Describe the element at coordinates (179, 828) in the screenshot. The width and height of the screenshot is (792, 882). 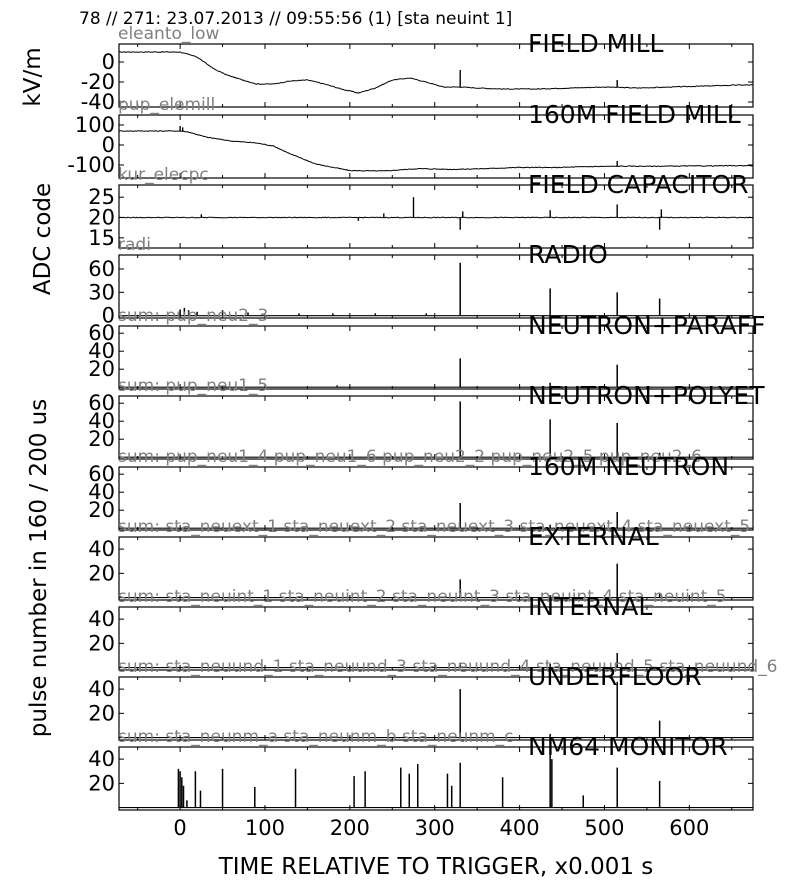
I see `x-tick-label: 0` at that location.